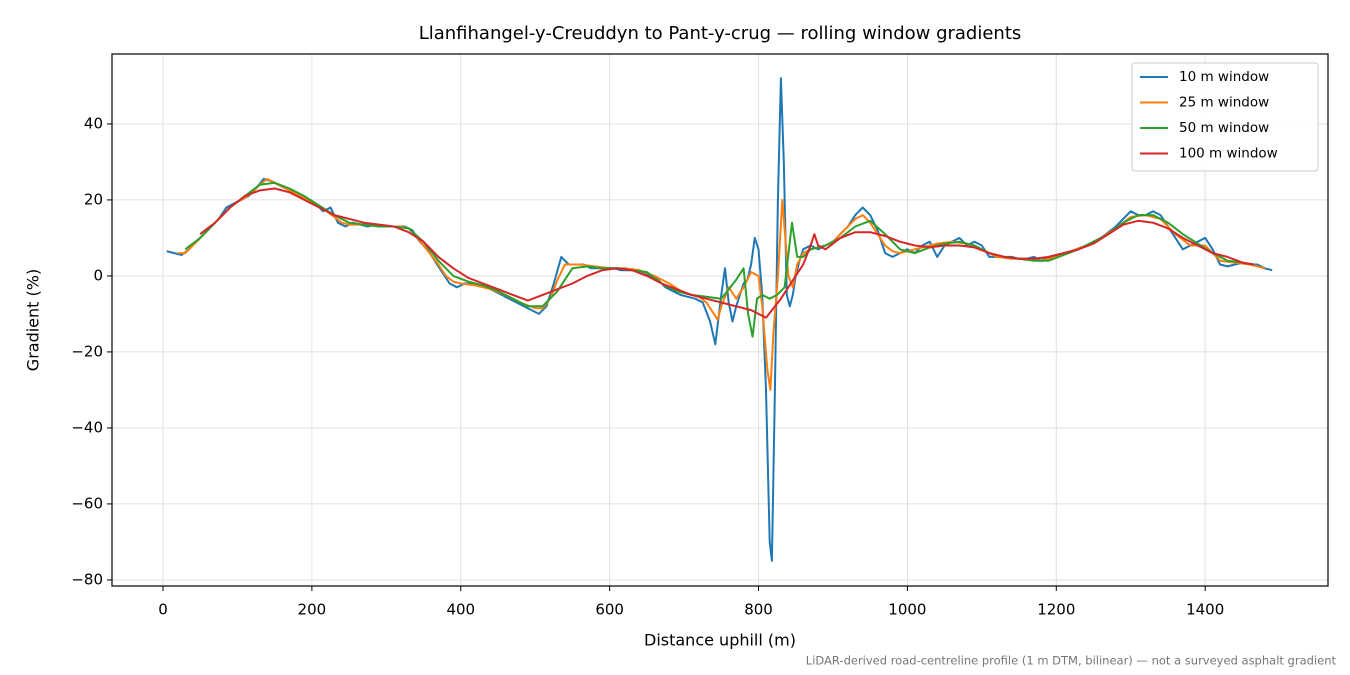 The height and width of the screenshot is (675, 1350). What do you see at coordinates (87, 579) in the screenshot?
I see `y-tick-label: −80` at bounding box center [87, 579].